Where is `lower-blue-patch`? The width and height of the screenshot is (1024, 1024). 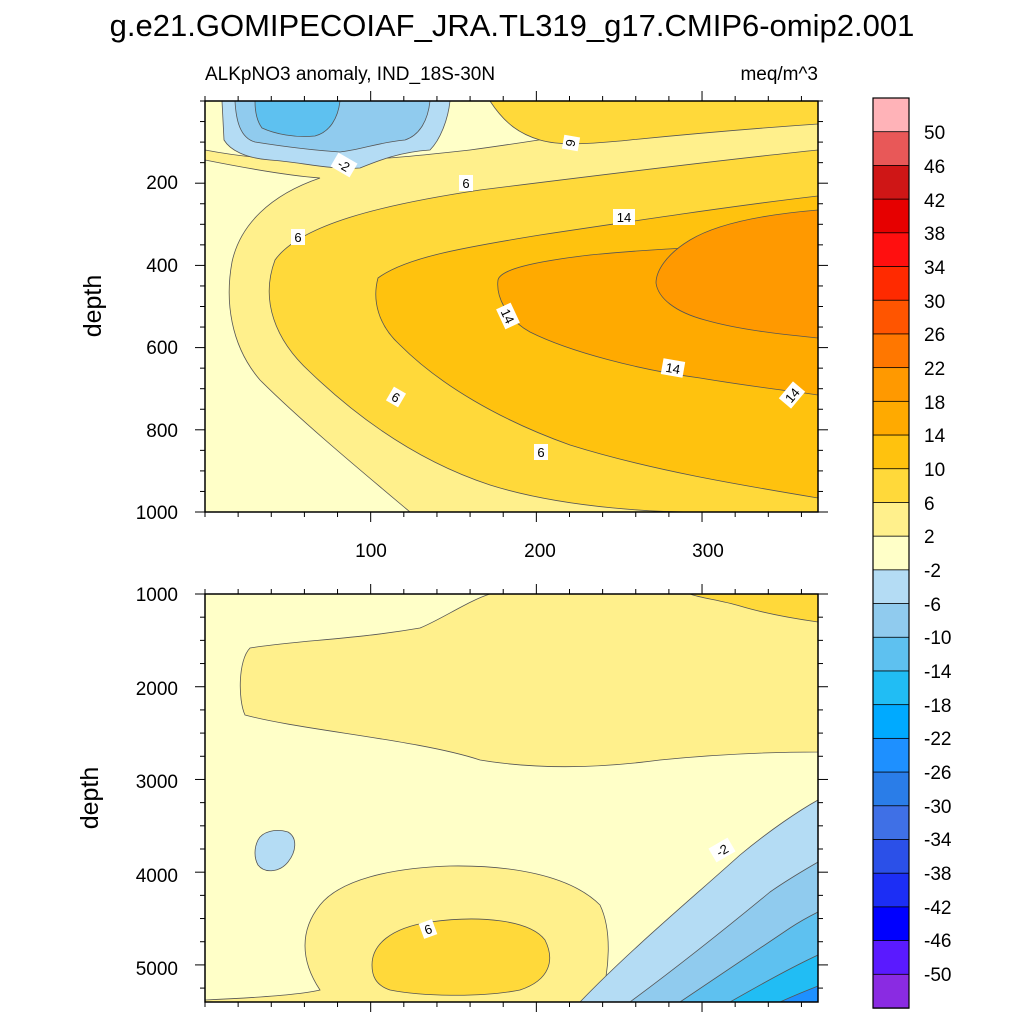 lower-blue-patch is located at coordinates (275, 851).